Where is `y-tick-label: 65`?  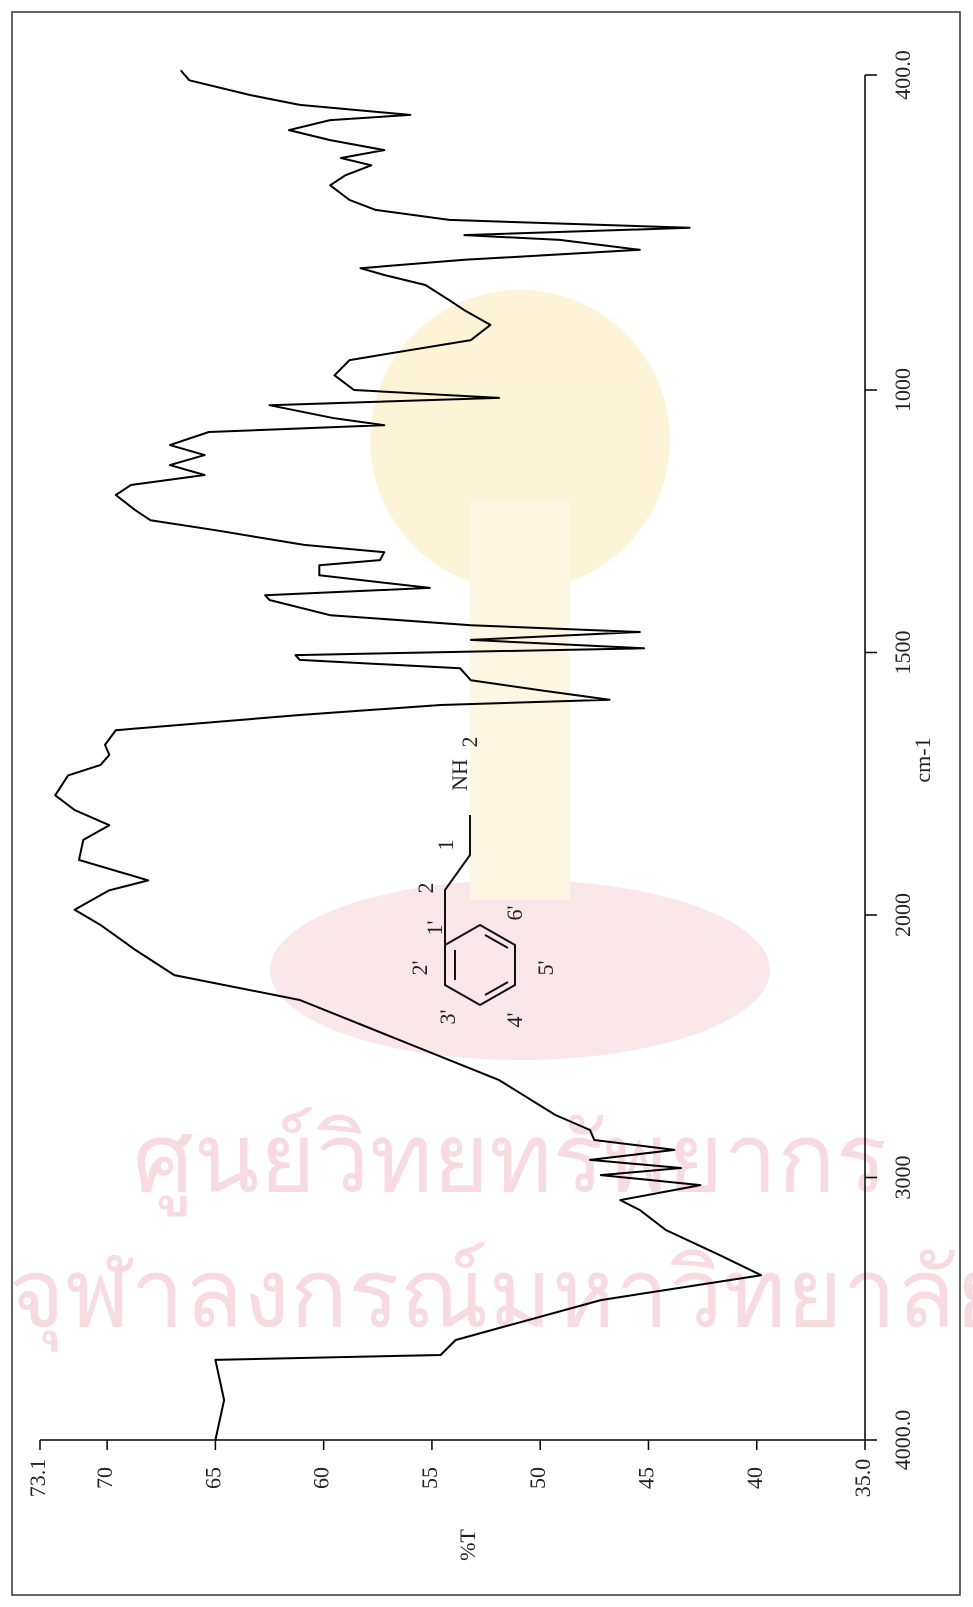 y-tick-label: 65 is located at coordinates (212, 1478).